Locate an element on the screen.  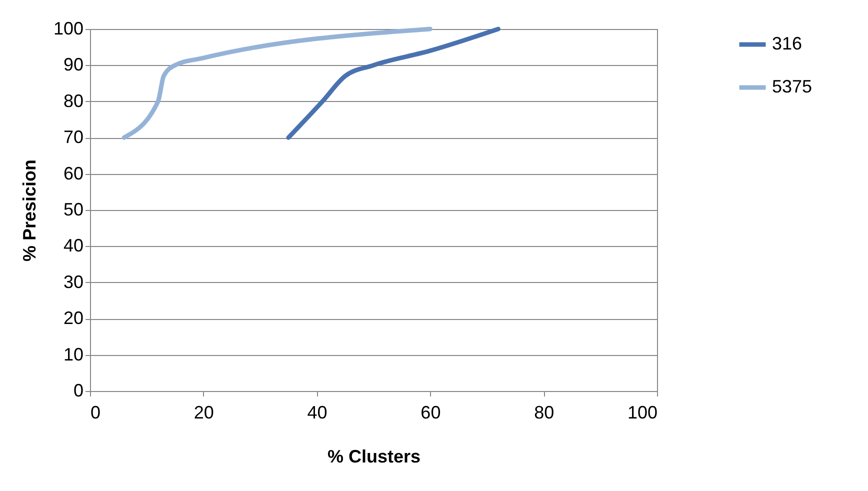
y-tick-label: 10 is located at coordinates (73, 354).